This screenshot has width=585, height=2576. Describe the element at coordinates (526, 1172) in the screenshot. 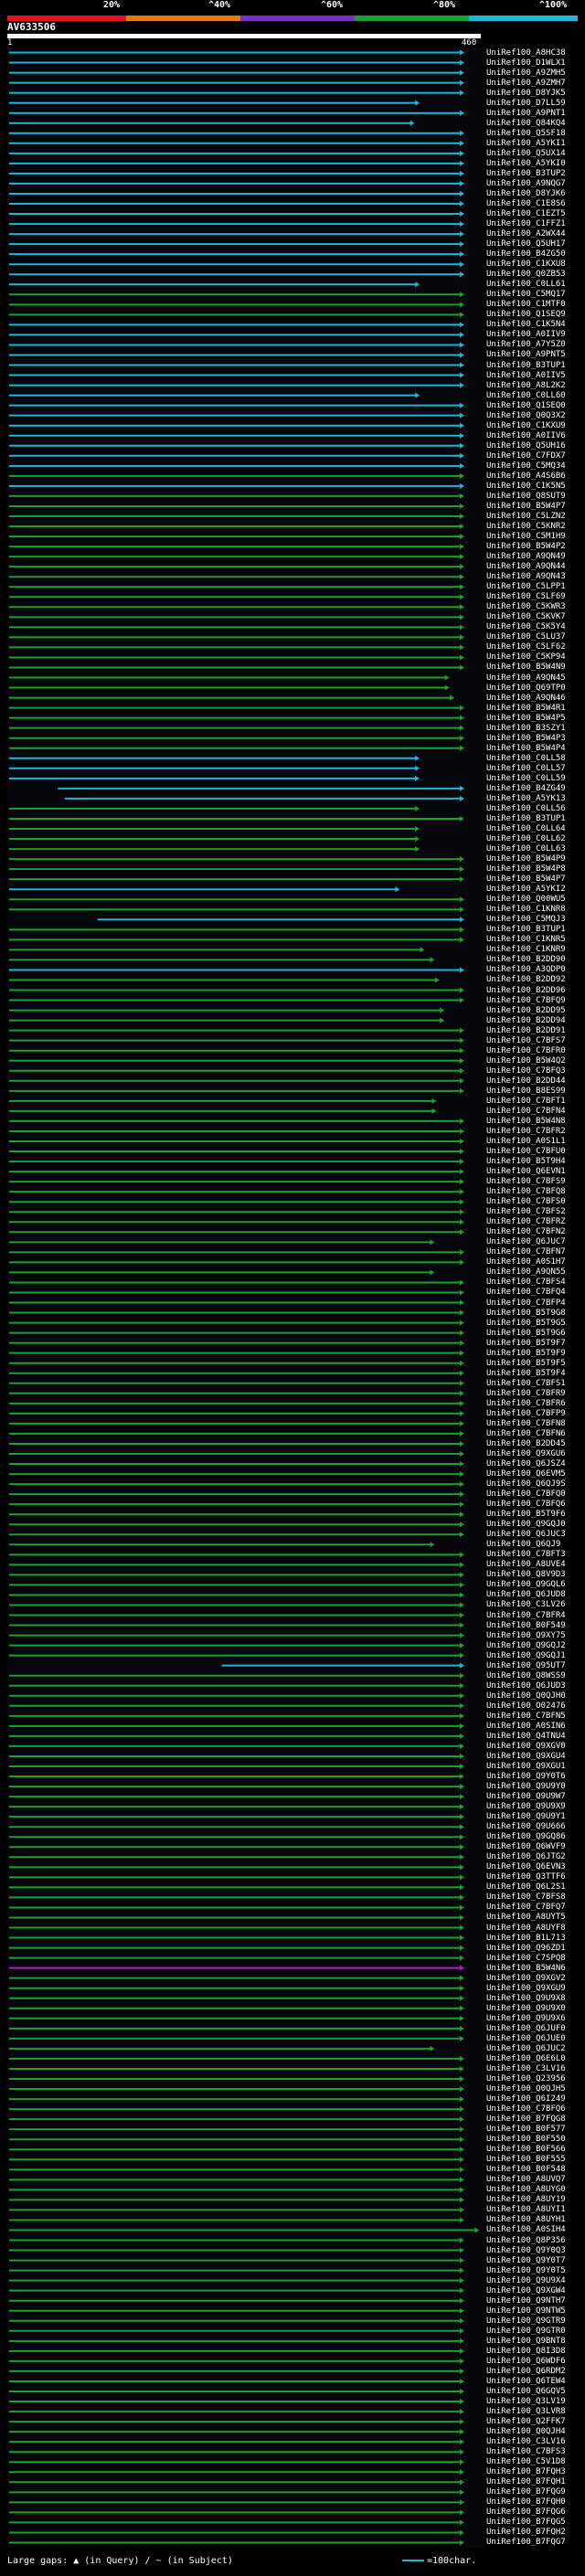

I see `alignment-label: UniRef100_Q6EVN1` at that location.